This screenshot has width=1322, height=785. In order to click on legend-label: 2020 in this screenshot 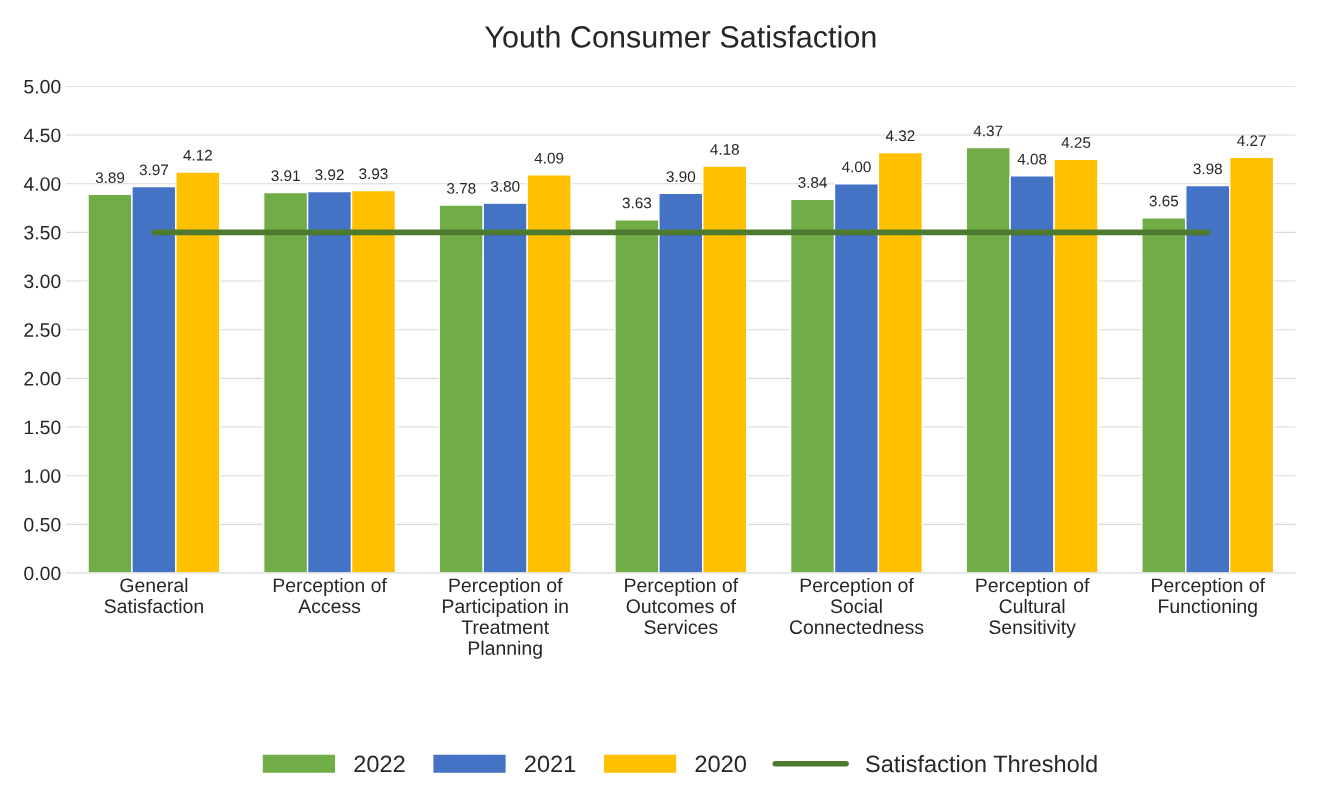, I will do `click(720, 764)`.